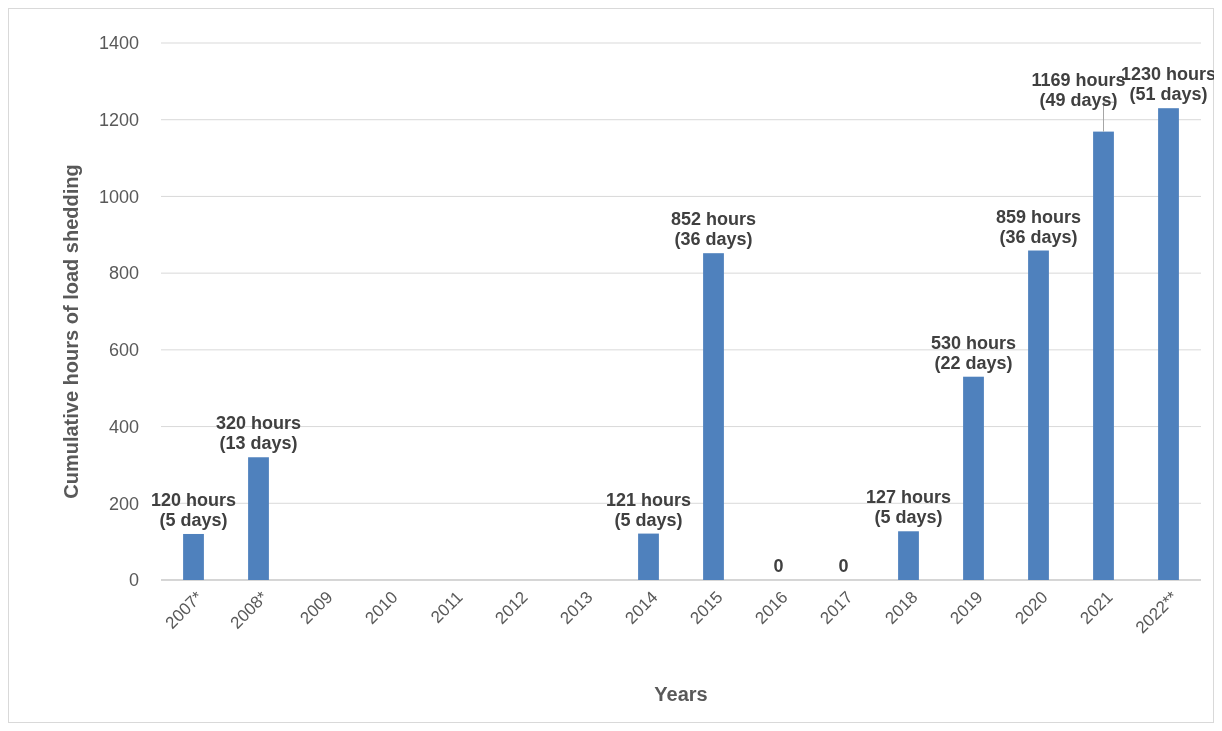 The width and height of the screenshot is (1222, 731). What do you see at coordinates (71, 331) in the screenshot?
I see `y-axis-title: Cumulative hours of load shedding` at bounding box center [71, 331].